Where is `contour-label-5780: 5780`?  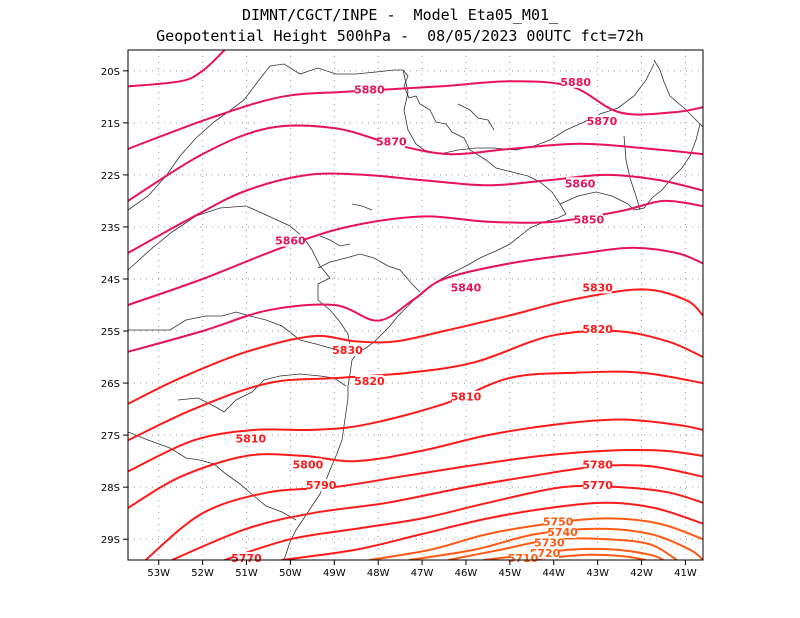 contour-label-5780: 5780 is located at coordinates (597, 464).